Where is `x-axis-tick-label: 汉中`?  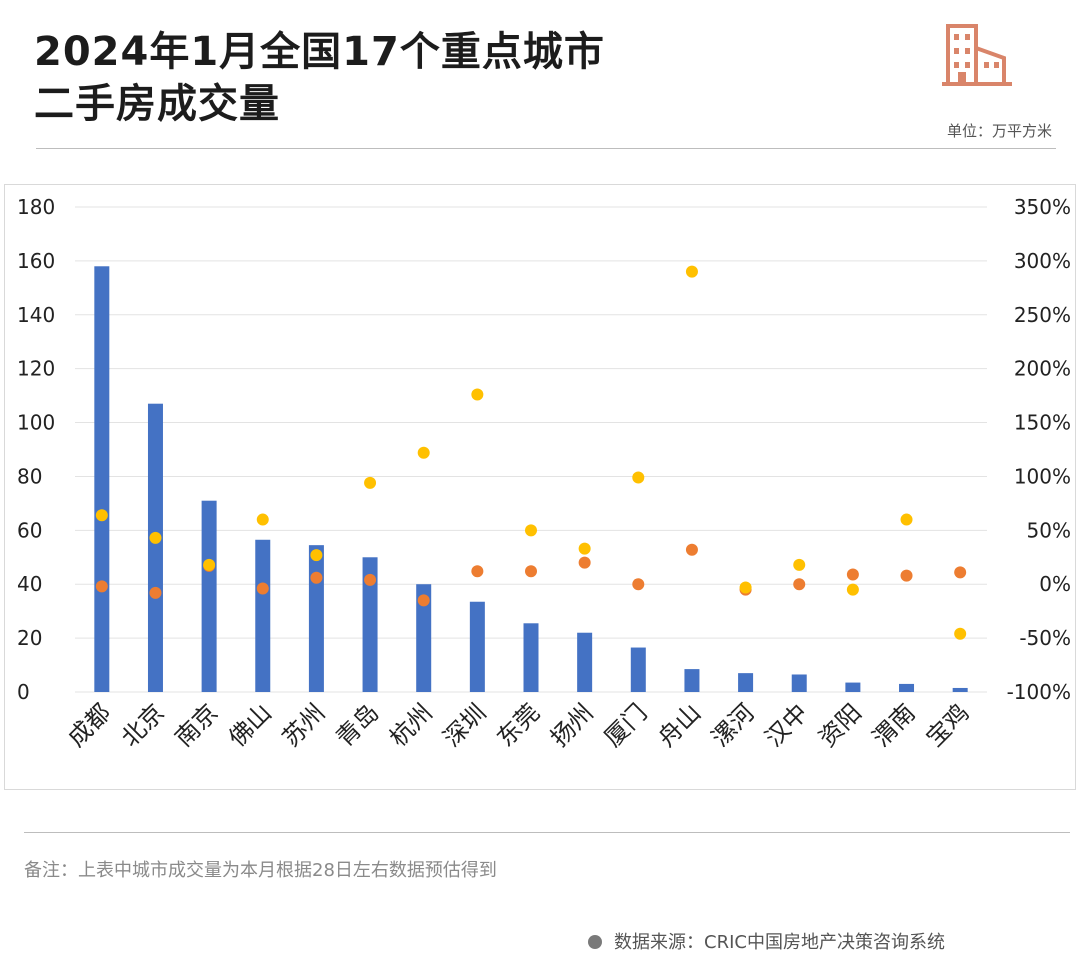
x-axis-tick-label: 汉中 is located at coordinates (787, 725).